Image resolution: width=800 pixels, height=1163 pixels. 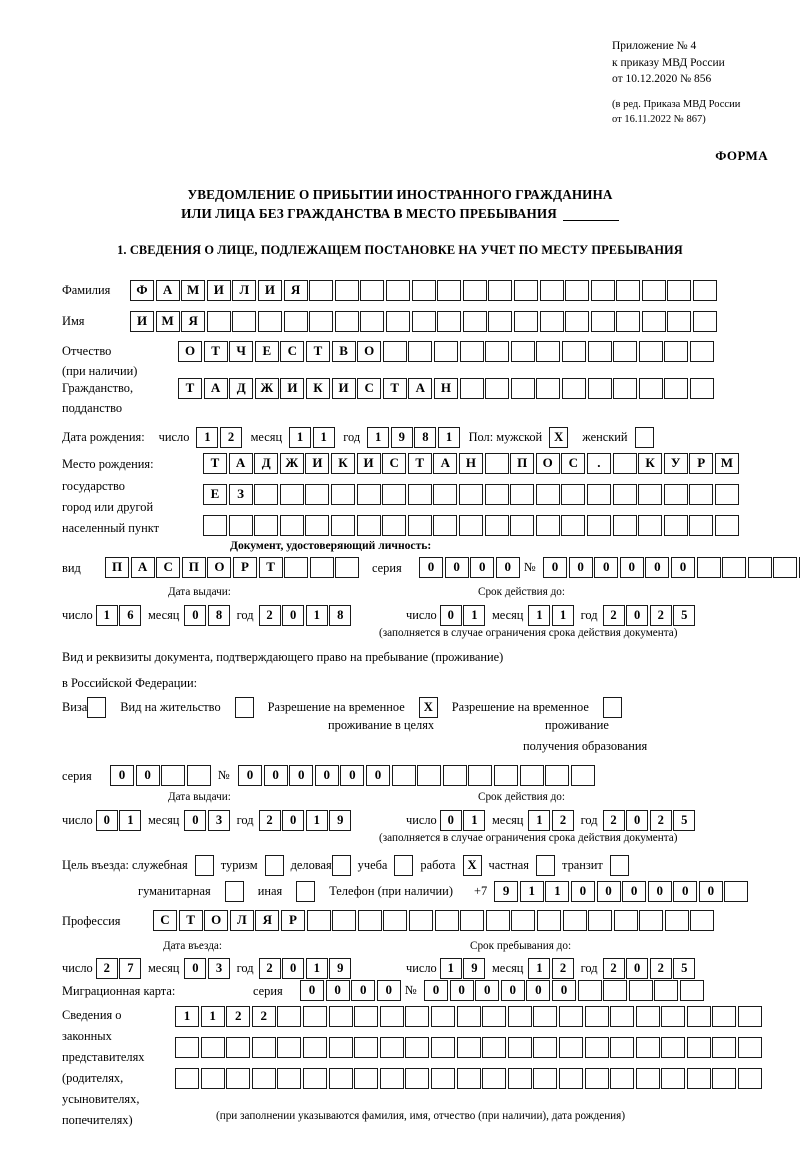 What do you see at coordinates (274, 865) in the screenshot?
I see `purpose-tourism-checkbox` at bounding box center [274, 865].